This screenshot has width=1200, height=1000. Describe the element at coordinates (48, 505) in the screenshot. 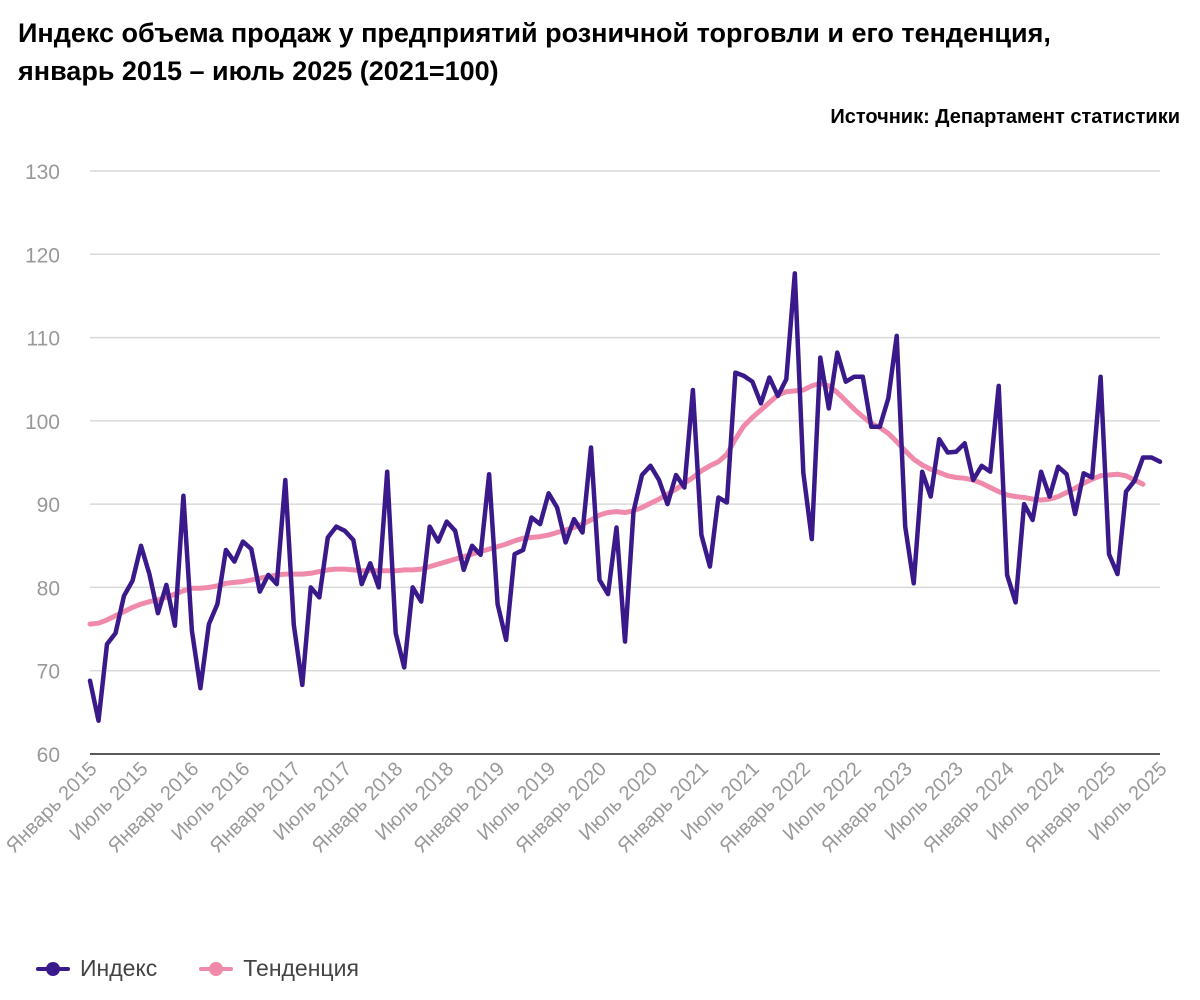

I see `y-tick-label: 90` at that location.